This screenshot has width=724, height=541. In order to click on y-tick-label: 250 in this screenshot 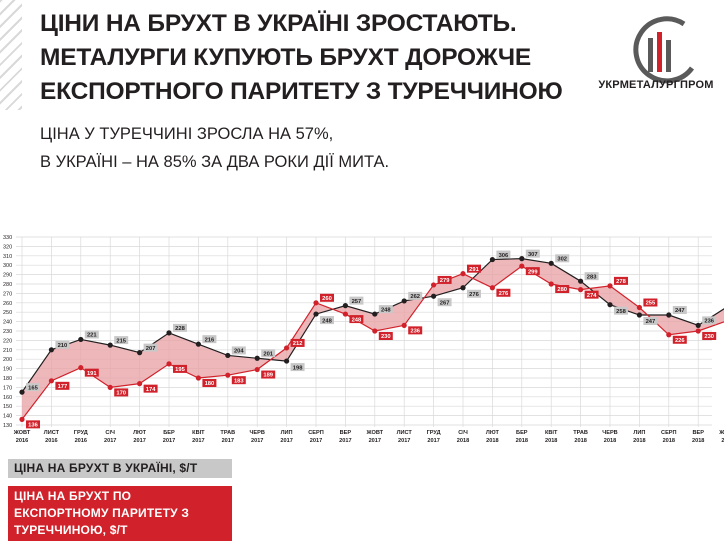, I will do `click(7, 313)`.